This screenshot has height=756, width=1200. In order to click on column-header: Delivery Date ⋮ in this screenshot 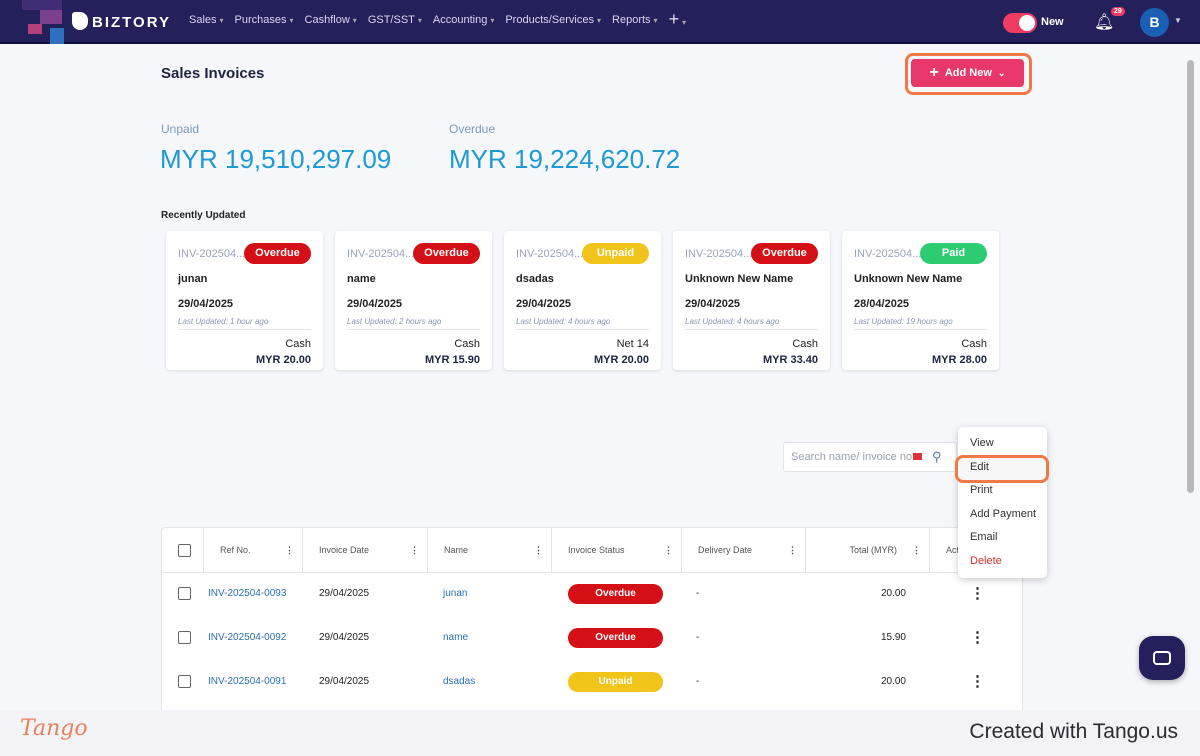, I will do `click(744, 550)`.